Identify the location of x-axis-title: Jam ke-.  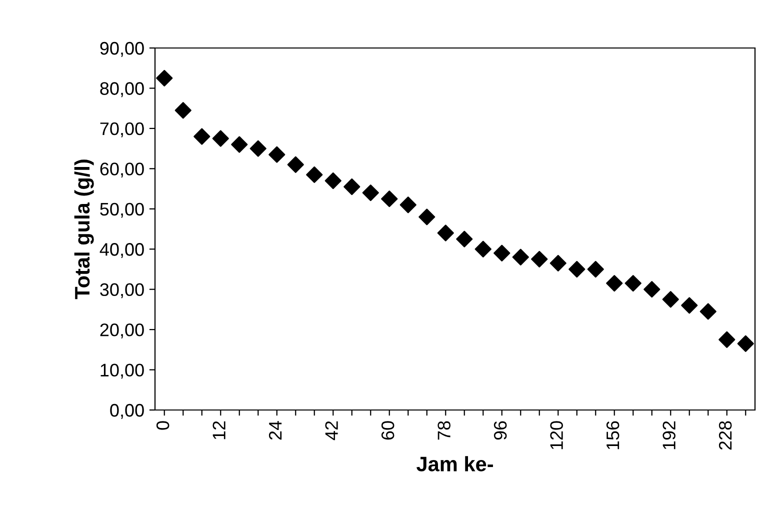
(454, 464).